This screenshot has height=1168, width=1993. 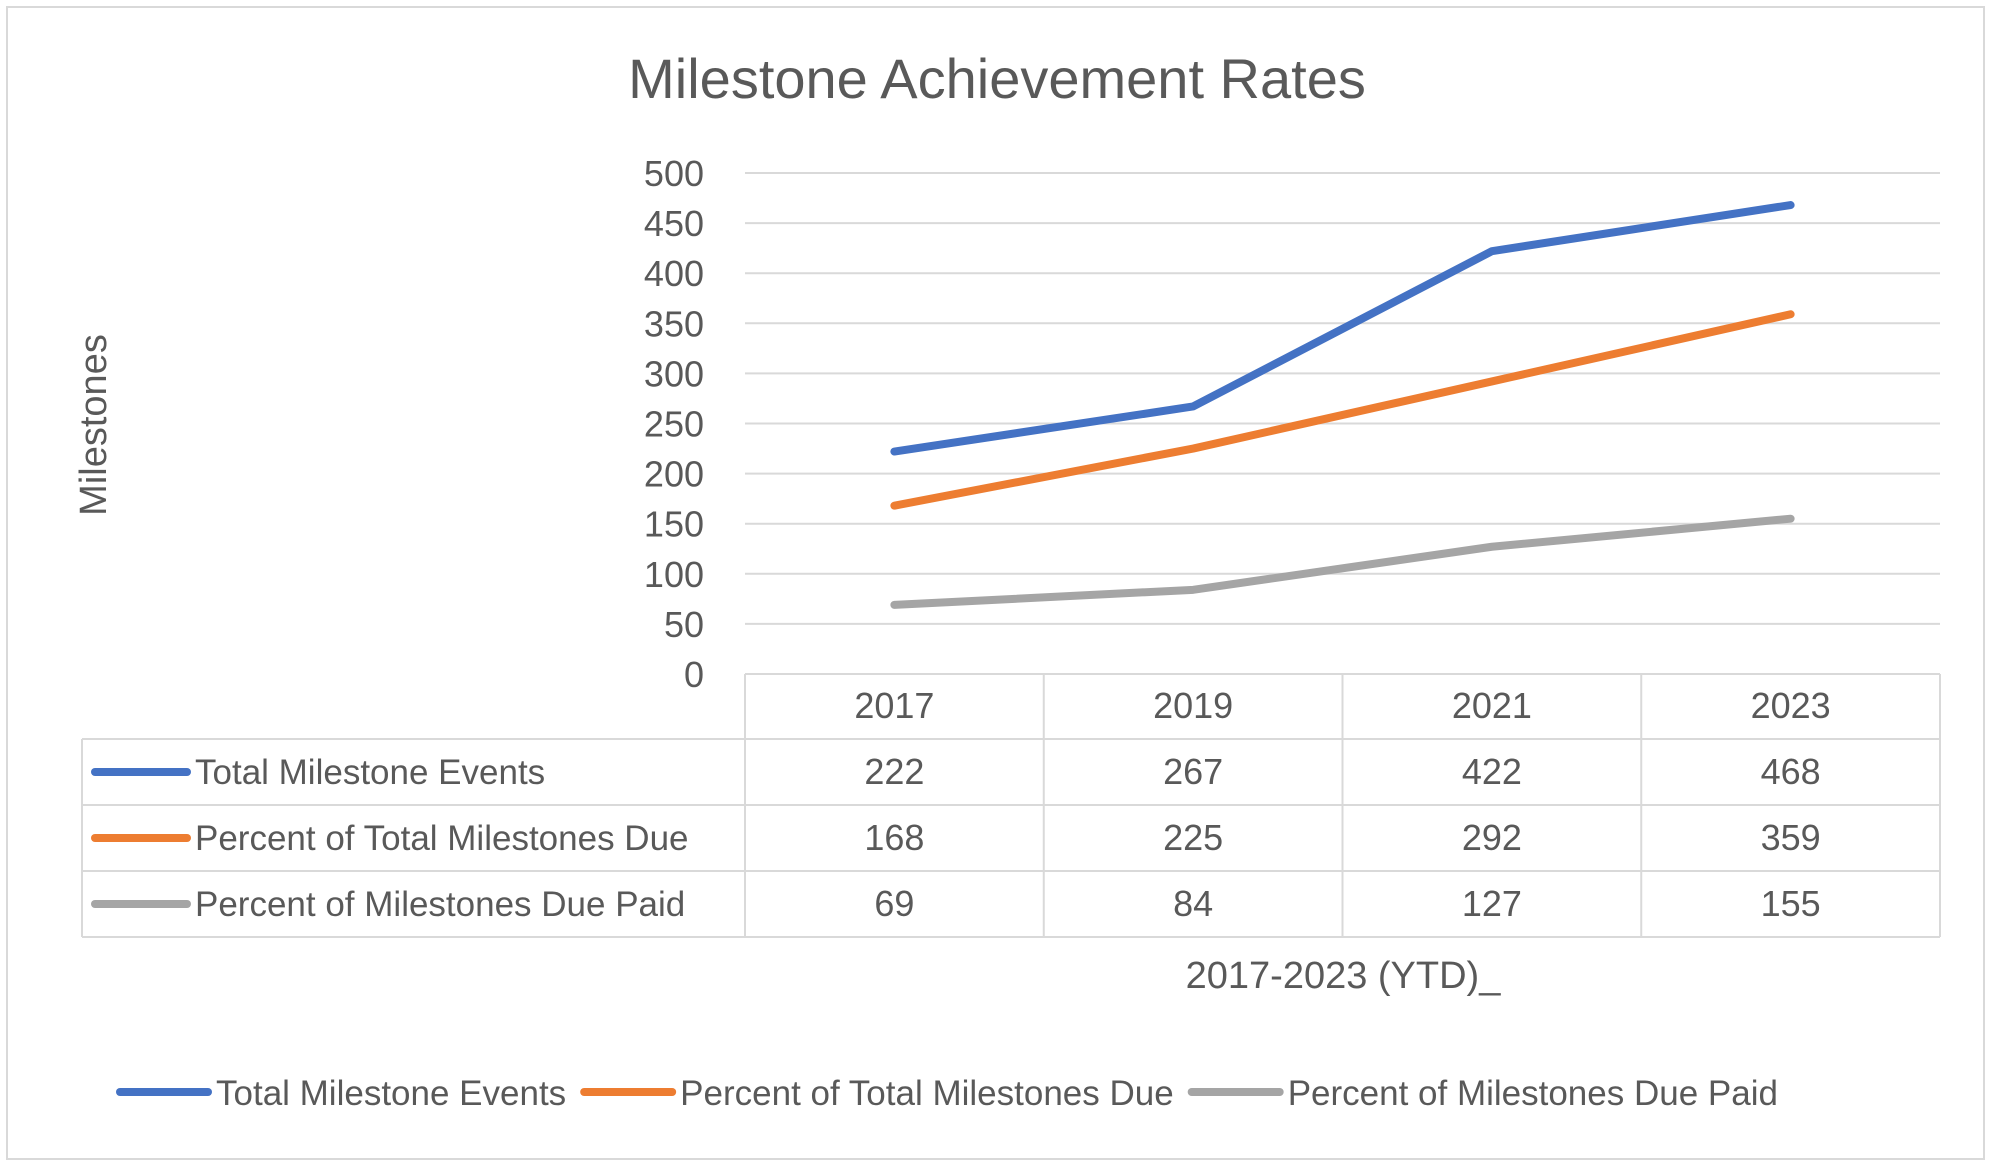 I want to click on table-cell-percent-of-milestones-due-paid-2021: 127, so click(x=1492, y=903).